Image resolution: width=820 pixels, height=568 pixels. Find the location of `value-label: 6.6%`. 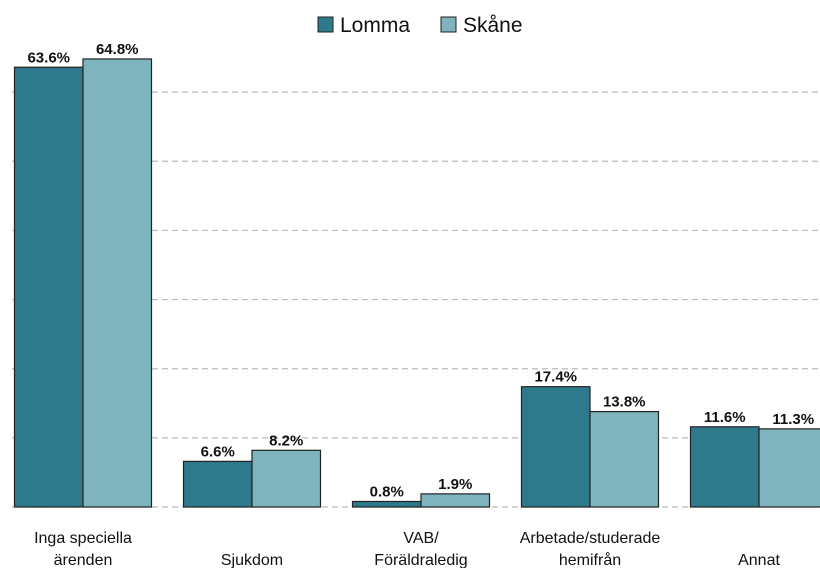

value-label: 6.6% is located at coordinates (218, 451).